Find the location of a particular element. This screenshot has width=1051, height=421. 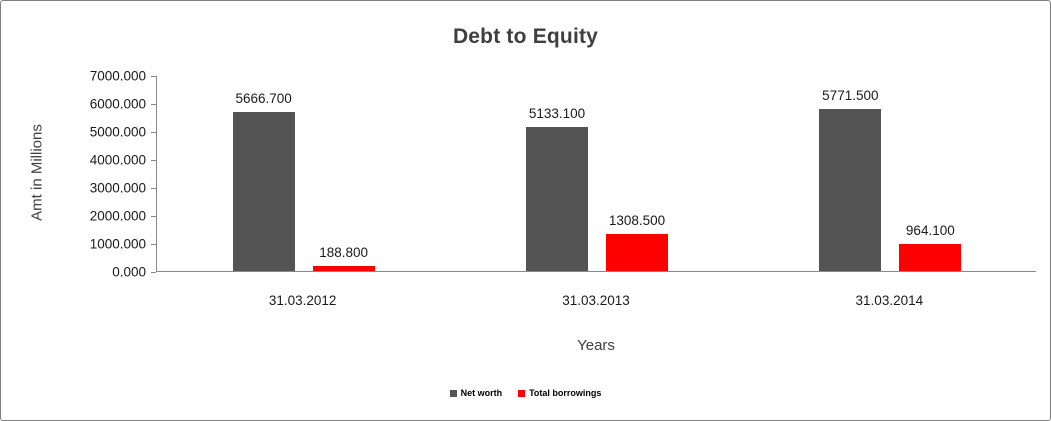

chart-title: Debt to Equity is located at coordinates (525, 36).